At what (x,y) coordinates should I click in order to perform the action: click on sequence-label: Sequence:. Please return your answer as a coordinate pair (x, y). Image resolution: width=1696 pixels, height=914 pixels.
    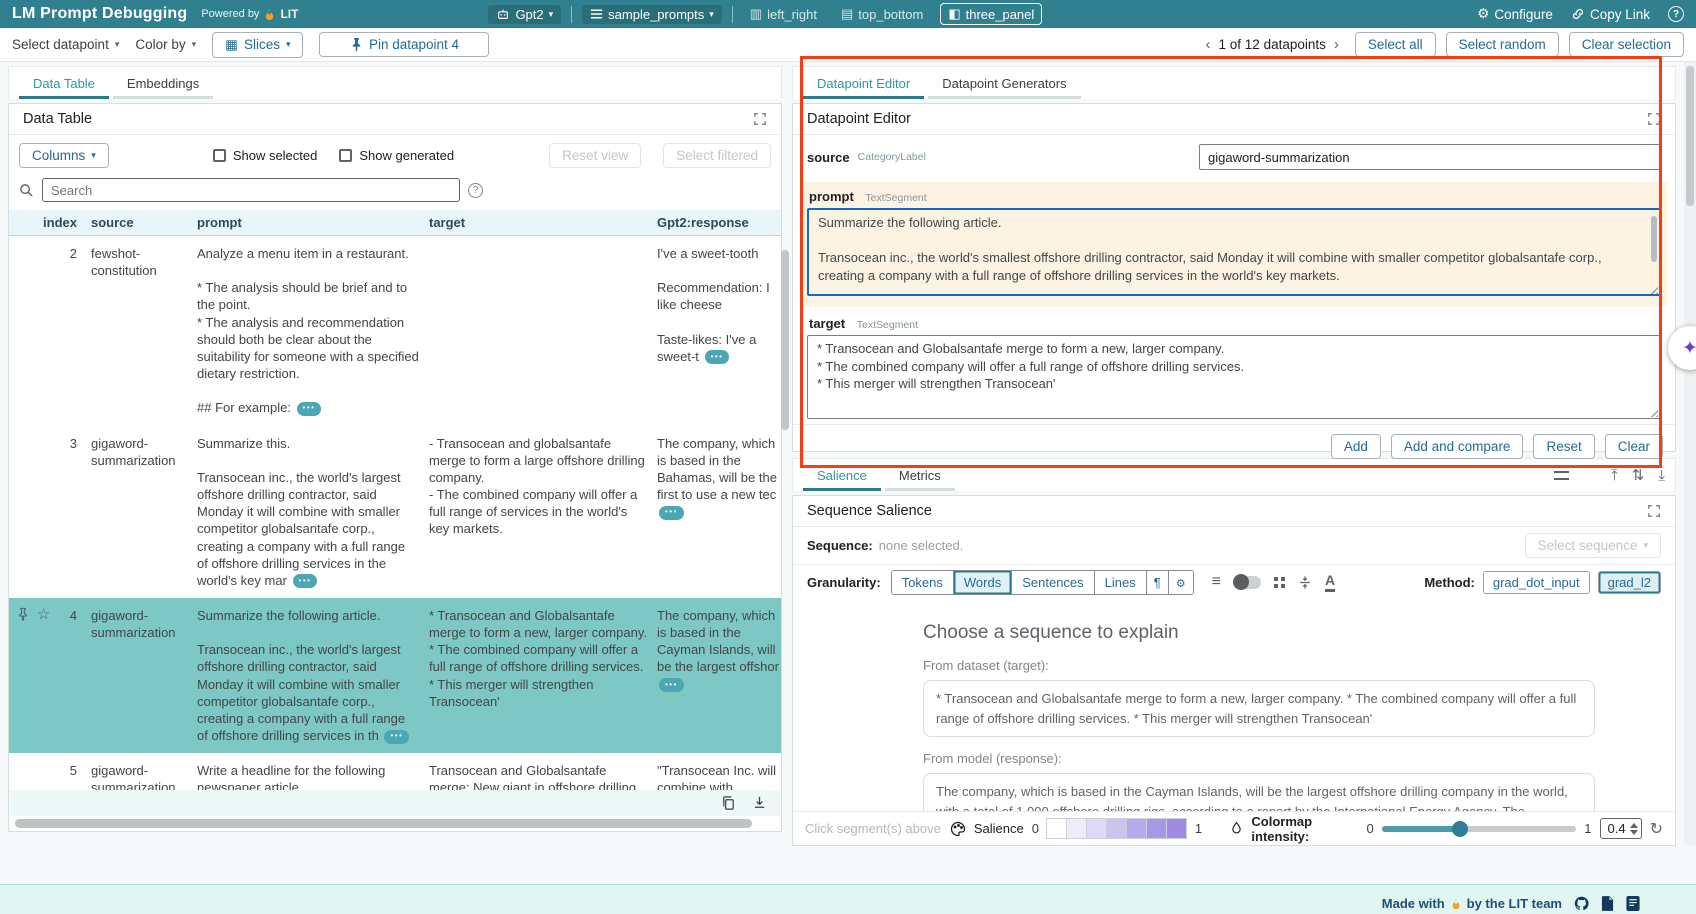
    Looking at the image, I should click on (840, 545).